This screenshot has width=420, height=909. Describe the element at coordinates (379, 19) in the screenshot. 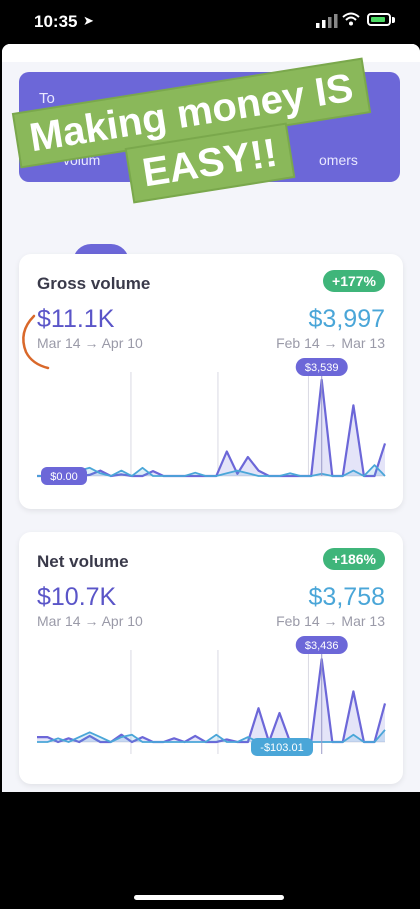

I see `battery-icon` at that location.